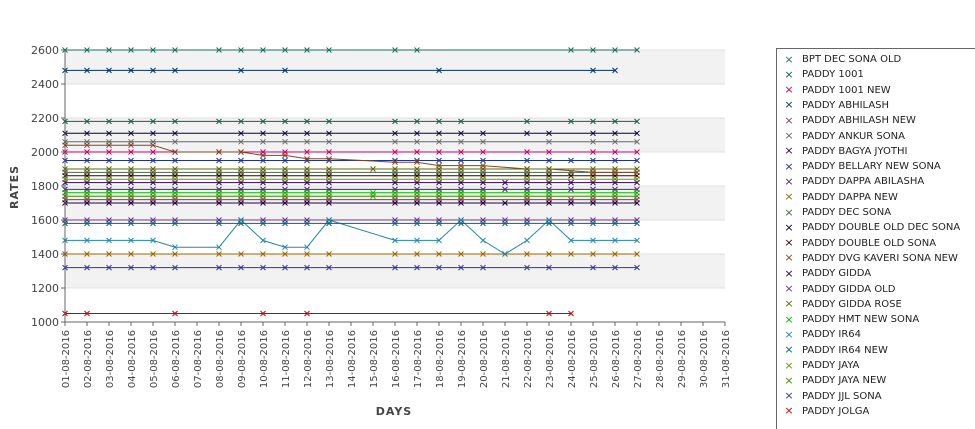 The image size is (975, 429). What do you see at coordinates (833, 105) in the screenshot?
I see `legend-item: × PADDY ABHILASH` at bounding box center [833, 105].